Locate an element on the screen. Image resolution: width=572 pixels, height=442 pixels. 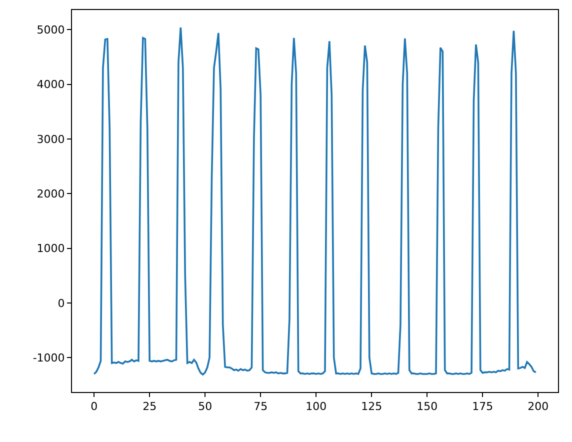
x-tick-label: 0 is located at coordinates (94, 407).